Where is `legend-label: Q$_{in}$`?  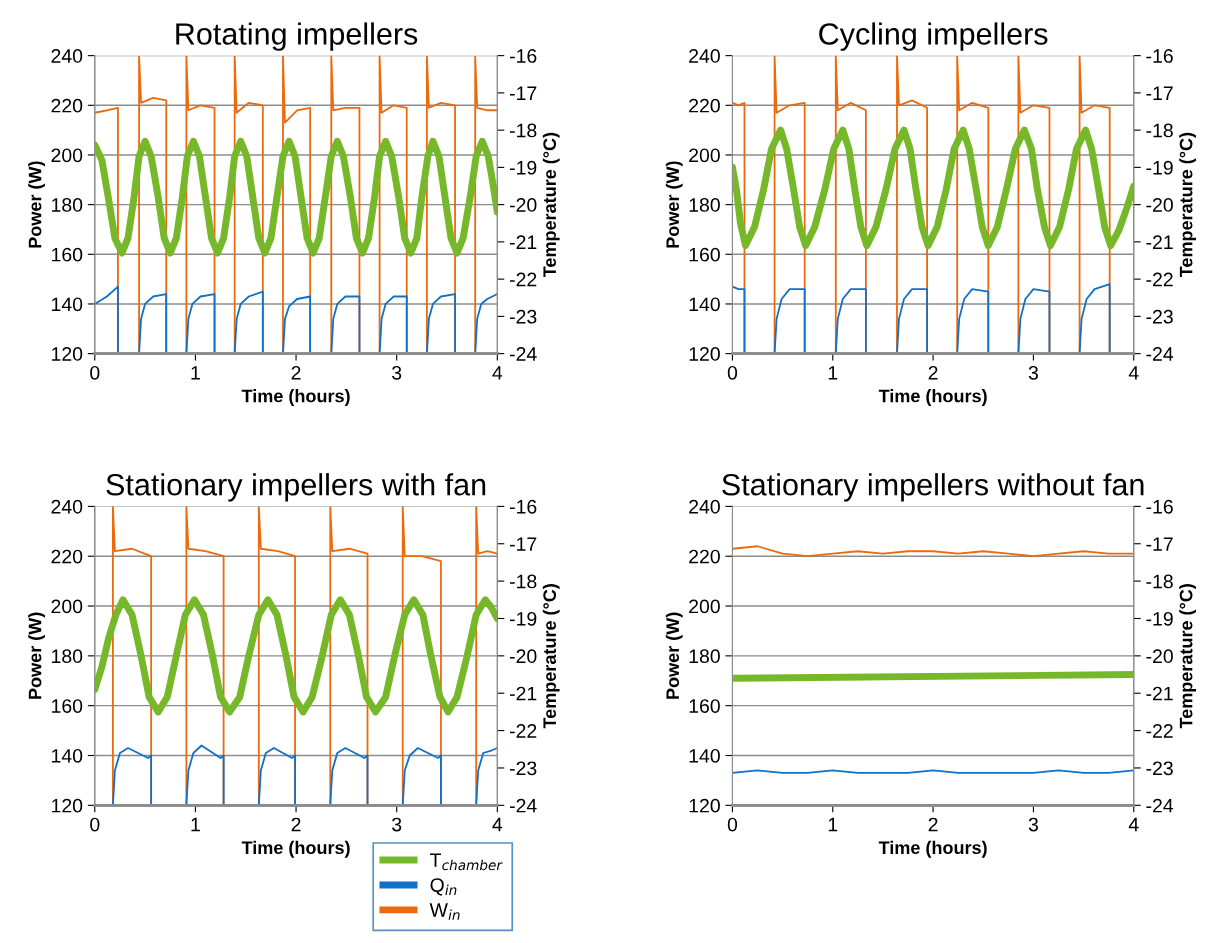
legend-label: Q$_{in}$ is located at coordinates (443, 887).